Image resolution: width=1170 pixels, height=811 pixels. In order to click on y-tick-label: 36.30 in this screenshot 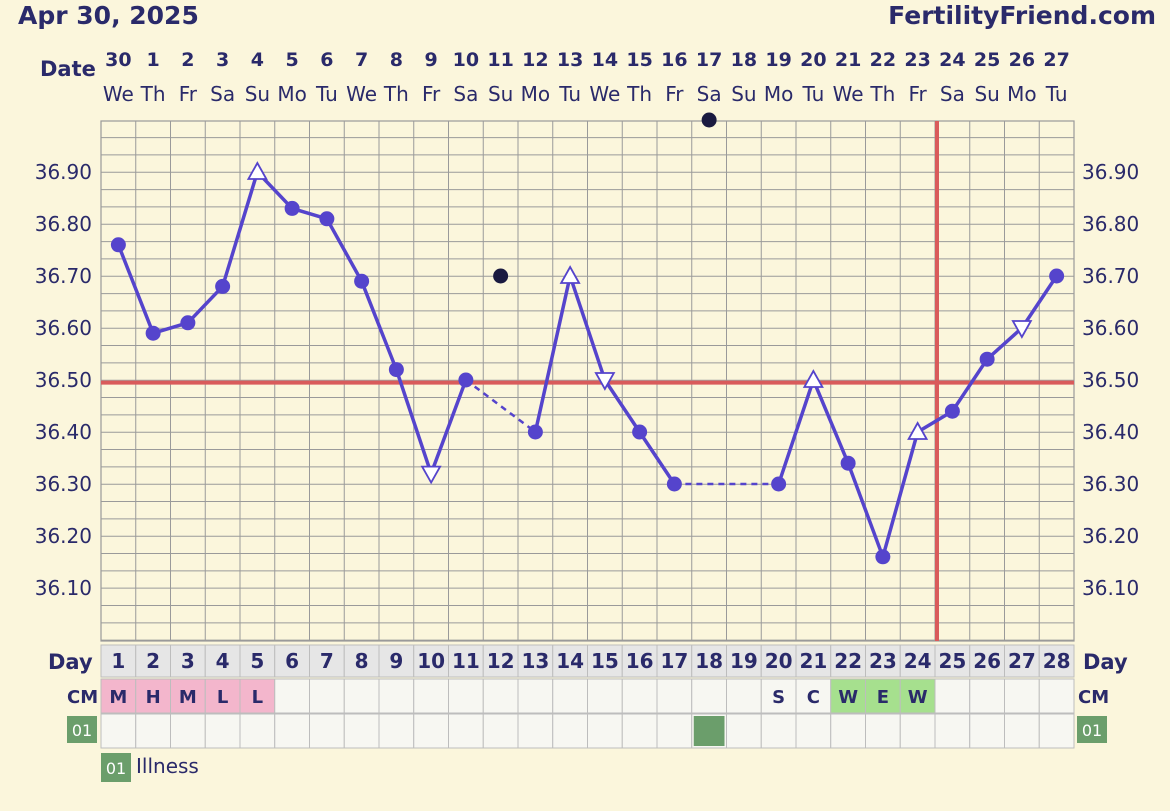, I will do `click(1110, 484)`.